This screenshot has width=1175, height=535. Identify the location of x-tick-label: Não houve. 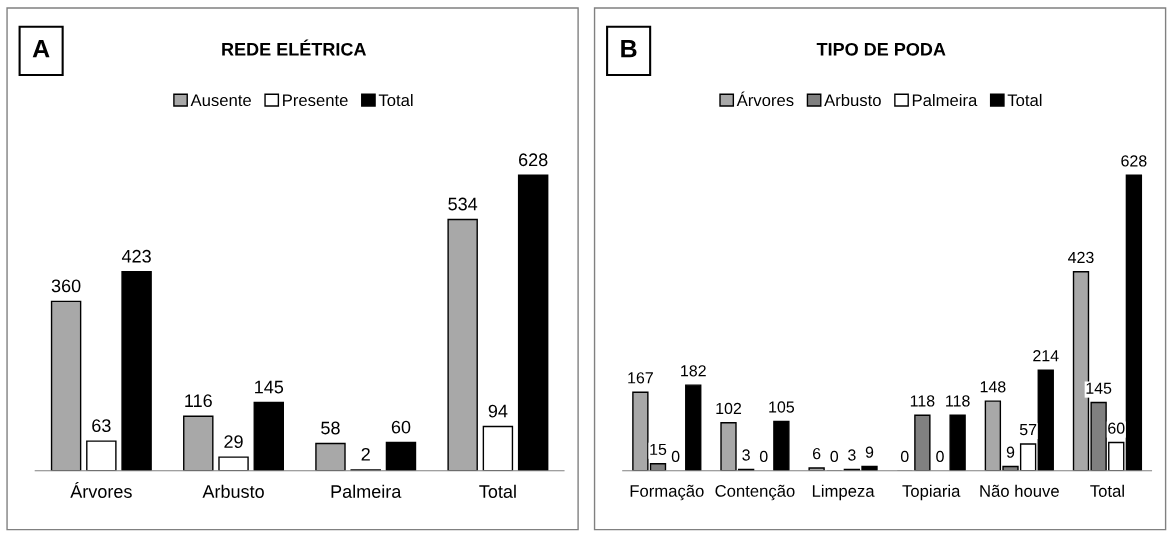
(1019, 490).